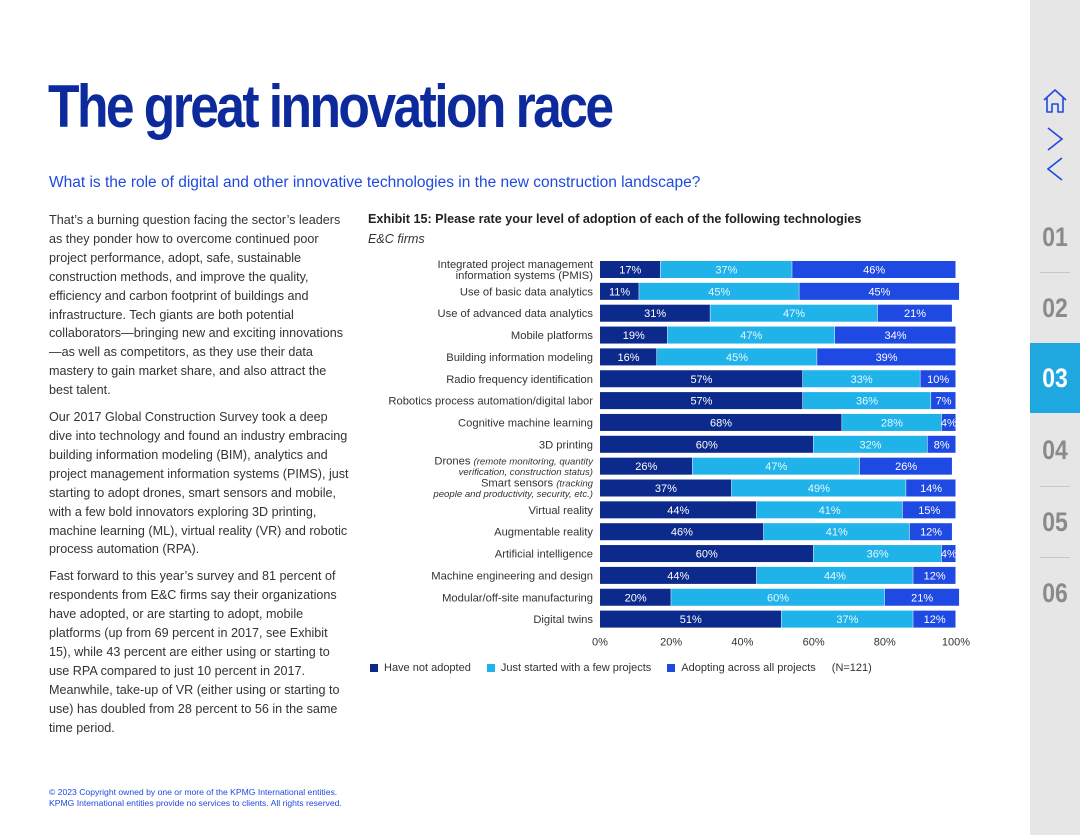 The height and width of the screenshot is (835, 1080). Describe the element at coordinates (1055, 169) in the screenshot. I see `chevron-left-icon` at that location.